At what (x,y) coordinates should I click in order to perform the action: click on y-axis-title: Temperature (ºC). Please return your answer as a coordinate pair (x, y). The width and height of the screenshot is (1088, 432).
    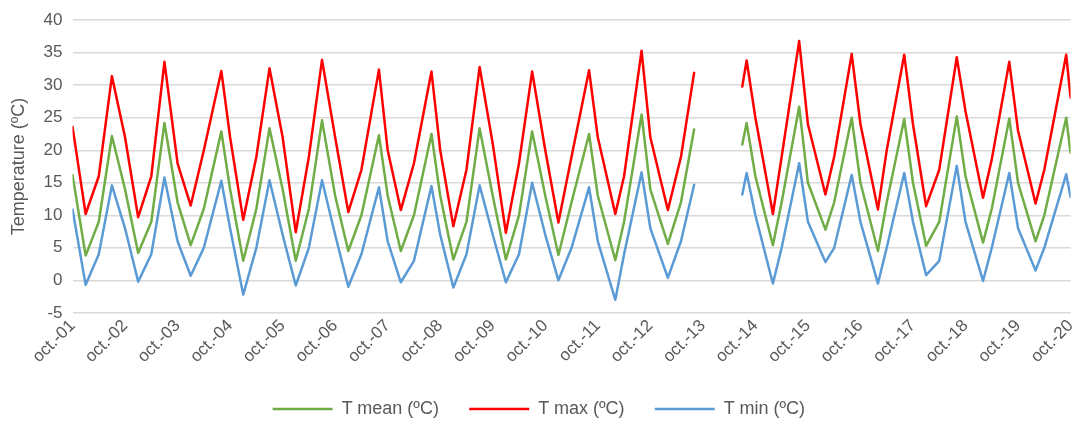
    Looking at the image, I should click on (17, 166).